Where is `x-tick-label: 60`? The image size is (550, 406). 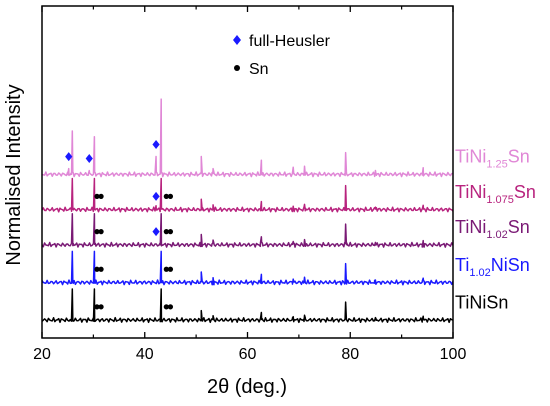 x-tick-label: 60 is located at coordinates (248, 354).